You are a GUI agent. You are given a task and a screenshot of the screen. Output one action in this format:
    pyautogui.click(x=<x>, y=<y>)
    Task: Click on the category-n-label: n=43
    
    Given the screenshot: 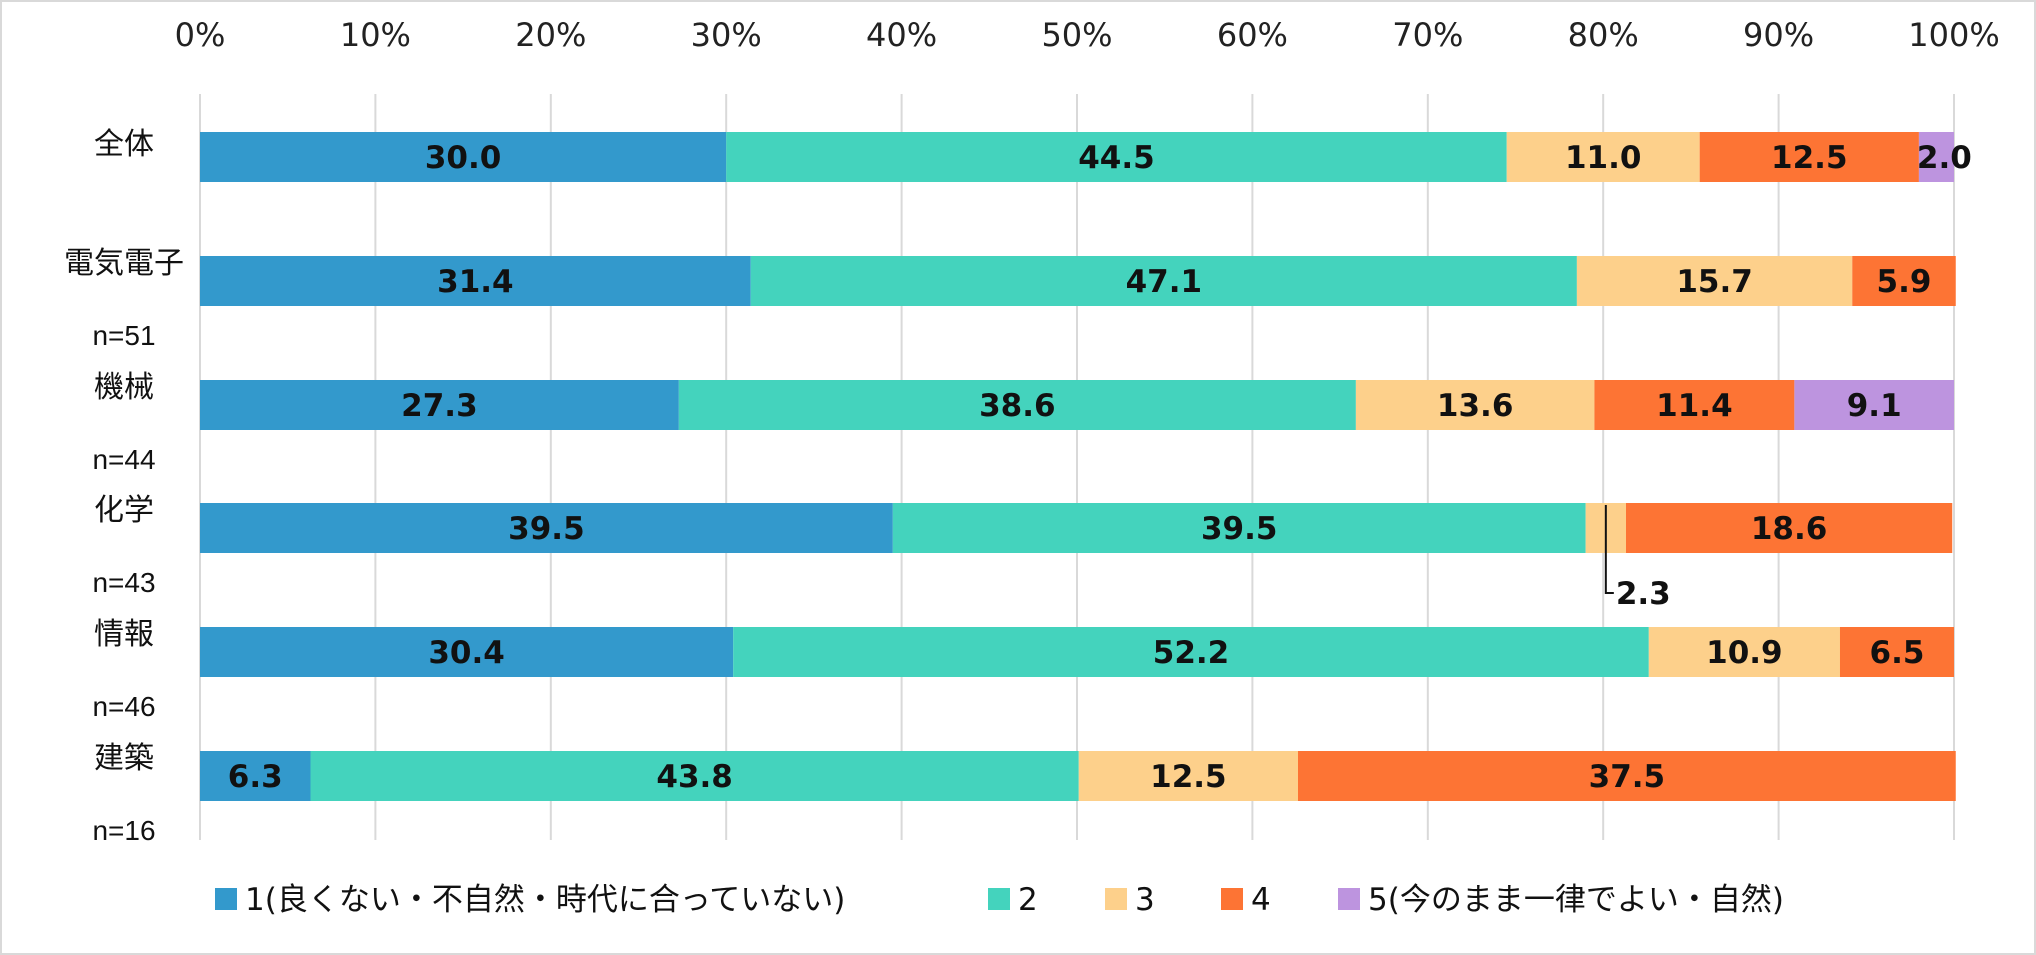 What is the action you would take?
    pyautogui.click(x=123, y=582)
    